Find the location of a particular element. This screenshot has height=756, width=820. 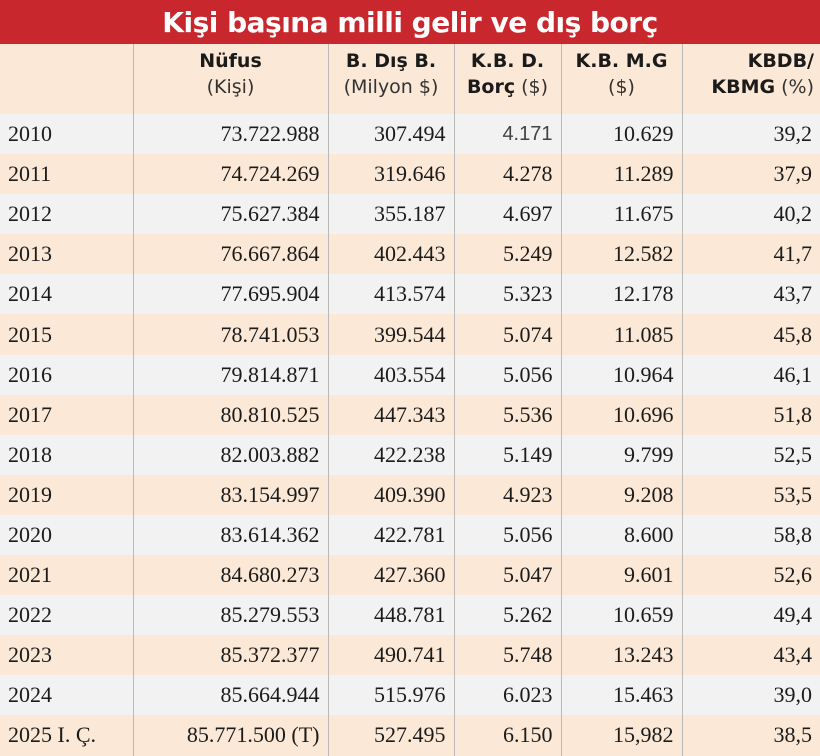

cell-kb-borc: 4.171 is located at coordinates (507, 134).